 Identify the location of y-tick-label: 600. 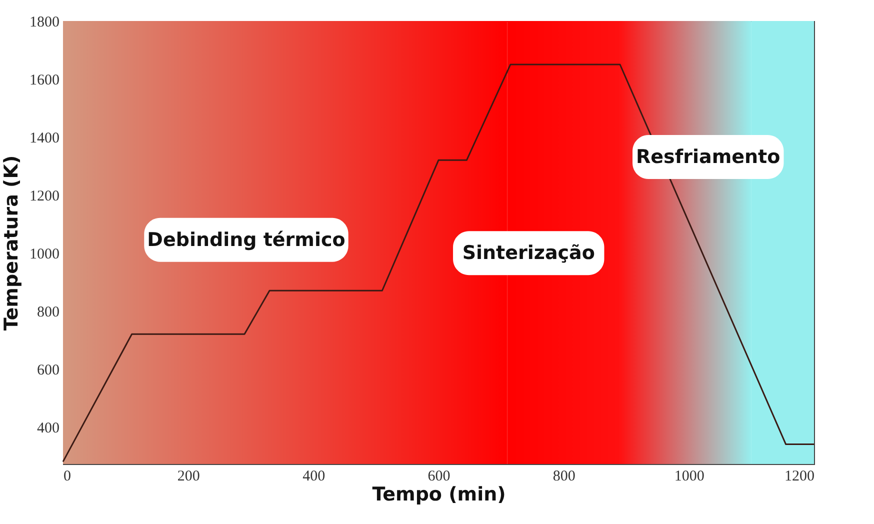
(48, 370).